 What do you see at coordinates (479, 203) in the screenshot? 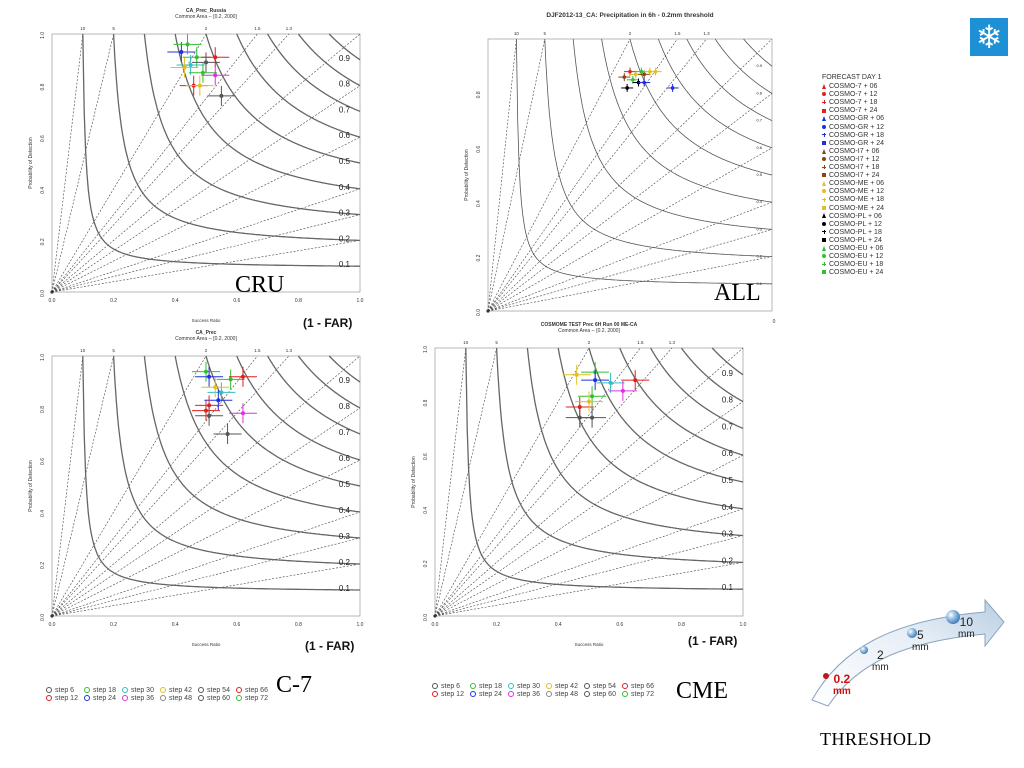
I see `y-tick-label: 0.4` at bounding box center [479, 203].